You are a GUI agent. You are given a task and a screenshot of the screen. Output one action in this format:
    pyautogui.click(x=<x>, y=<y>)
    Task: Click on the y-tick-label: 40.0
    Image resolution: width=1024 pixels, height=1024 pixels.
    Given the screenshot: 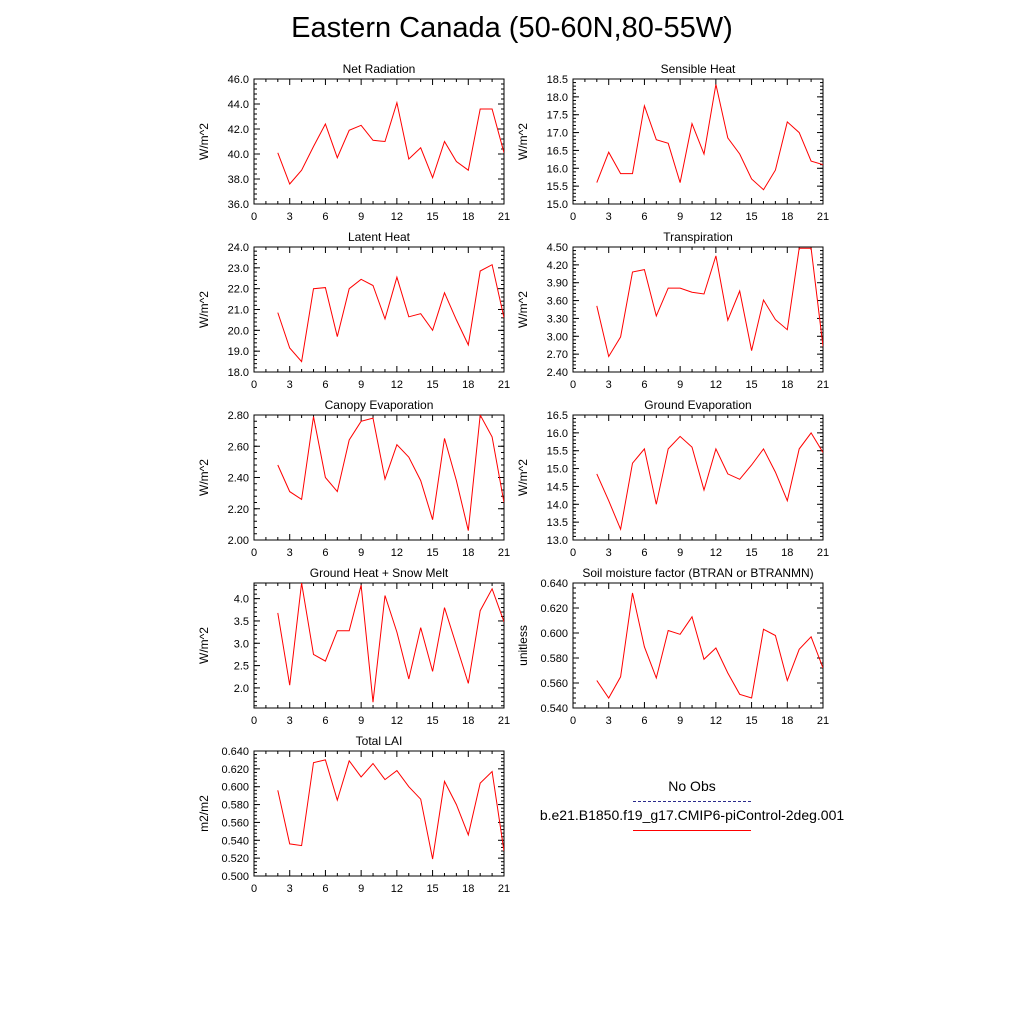 What is the action you would take?
    pyautogui.click(x=238, y=155)
    